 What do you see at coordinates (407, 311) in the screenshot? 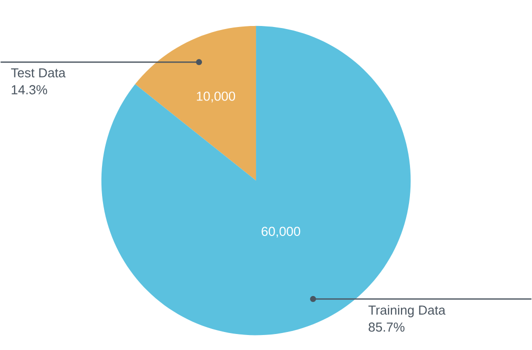
I see `slice-label: Training Data` at bounding box center [407, 311].